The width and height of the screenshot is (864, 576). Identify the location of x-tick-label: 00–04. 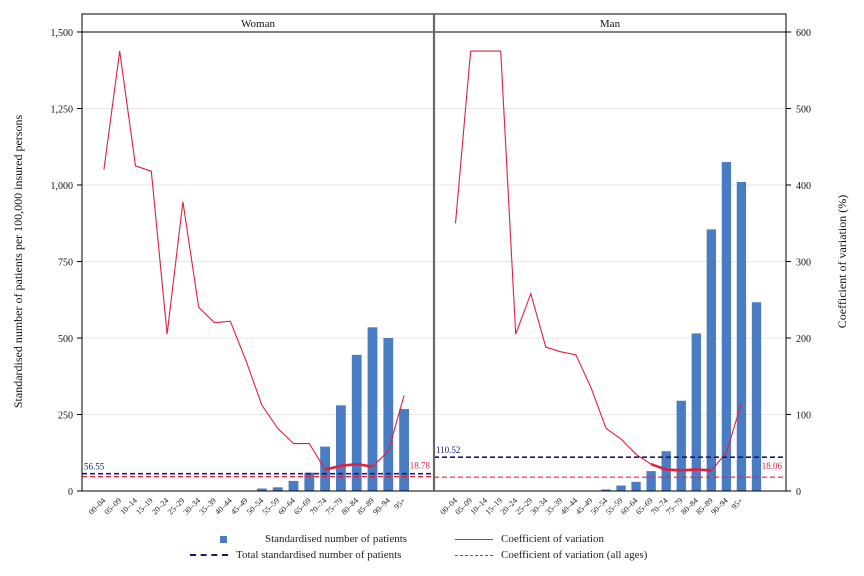
(97, 506).